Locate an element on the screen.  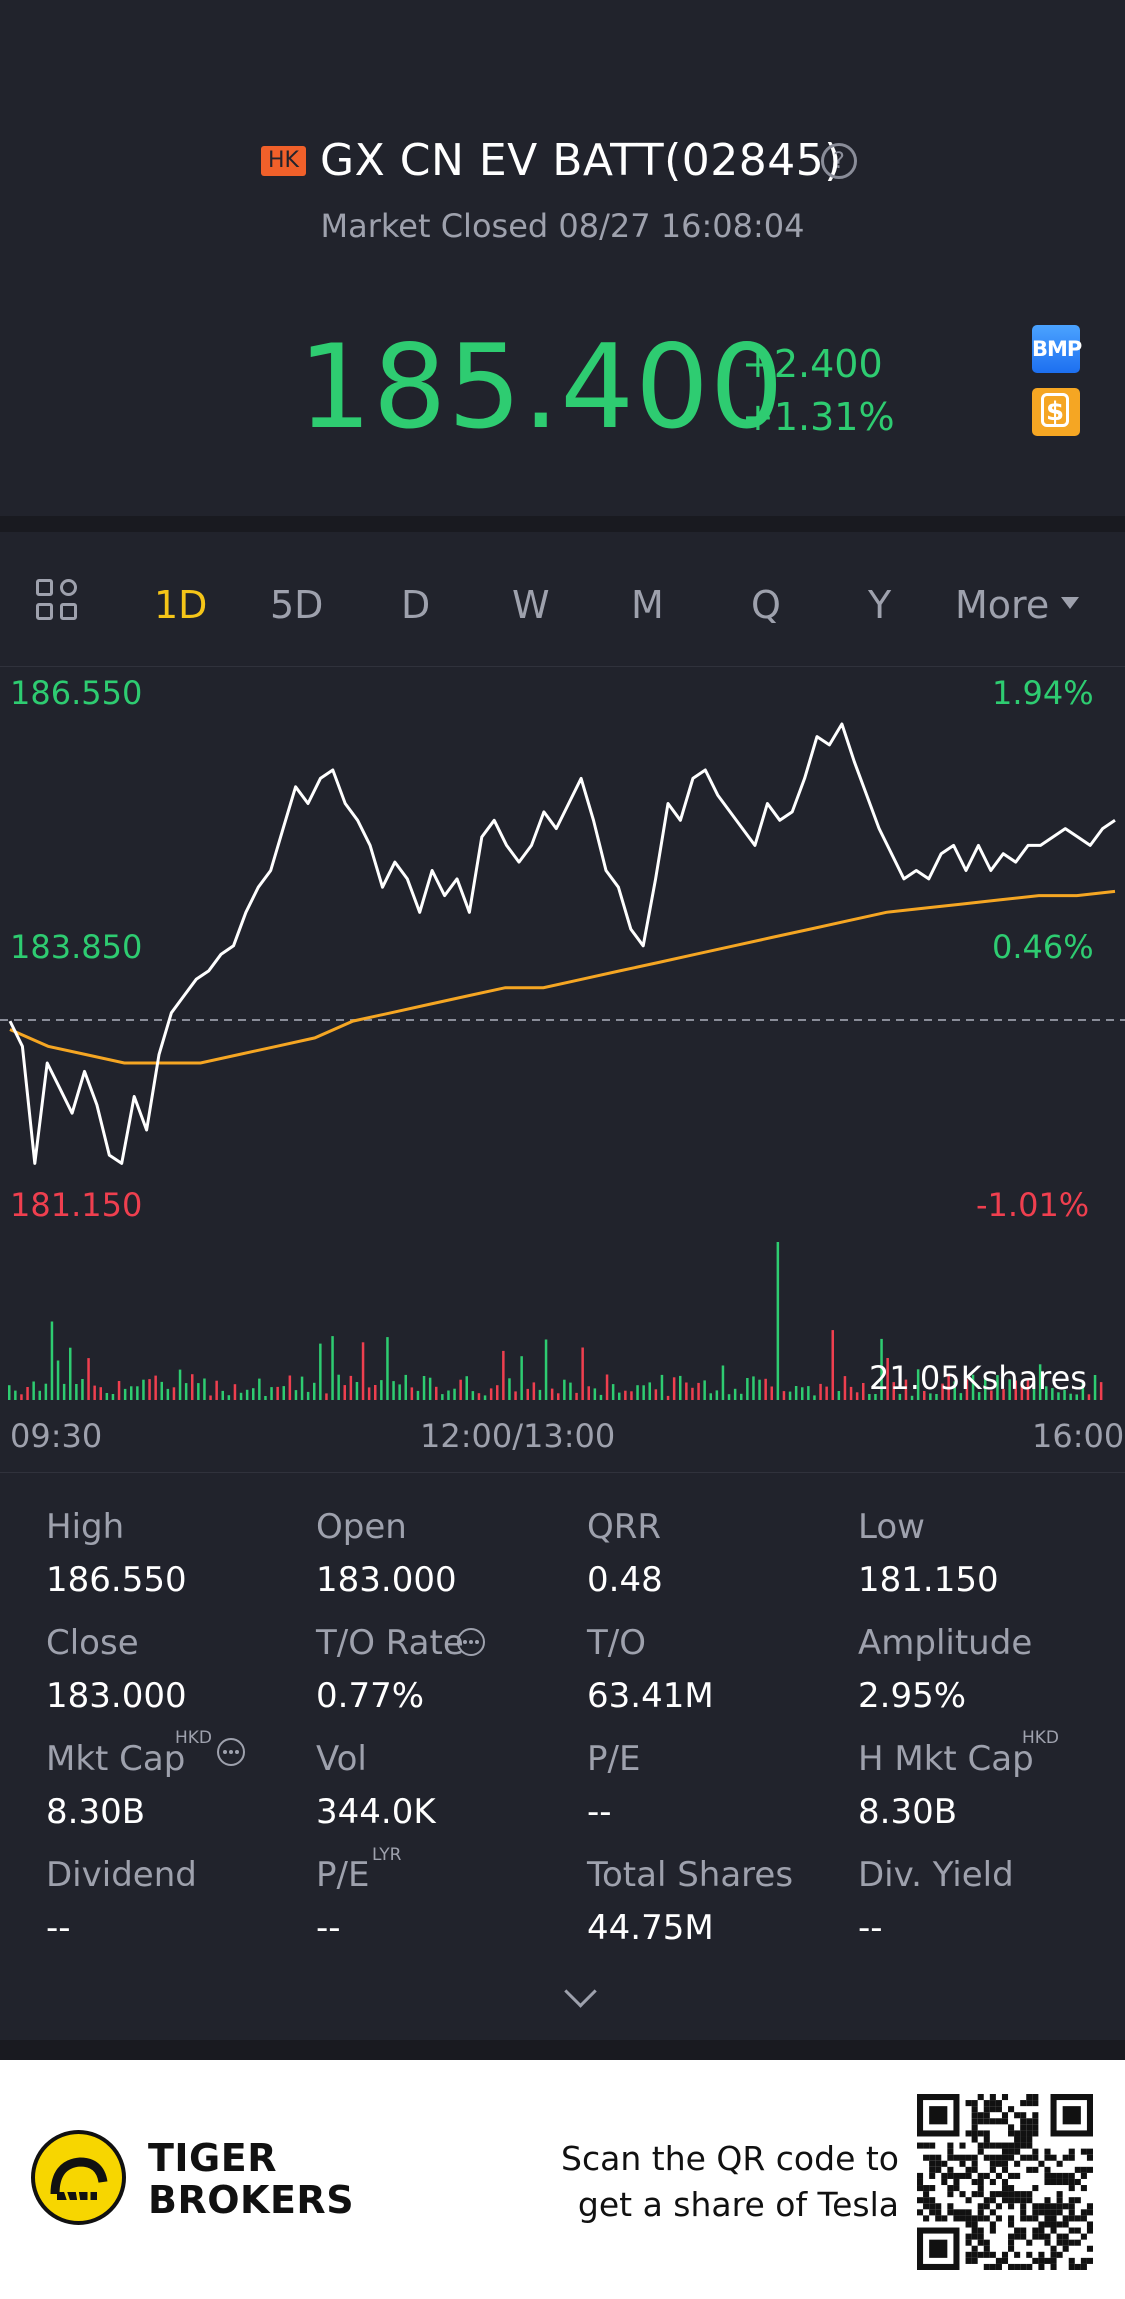
tab-m: M is located at coordinates (647, 605).